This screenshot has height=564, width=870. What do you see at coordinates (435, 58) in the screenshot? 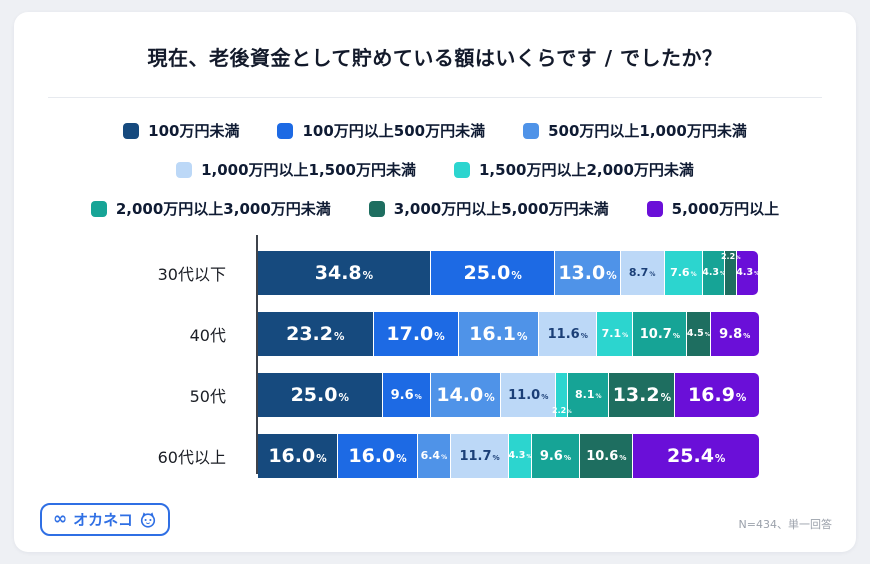
I see `chart-title: 現在、老後資金として貯めている額はいくらです / でしたか？` at bounding box center [435, 58].